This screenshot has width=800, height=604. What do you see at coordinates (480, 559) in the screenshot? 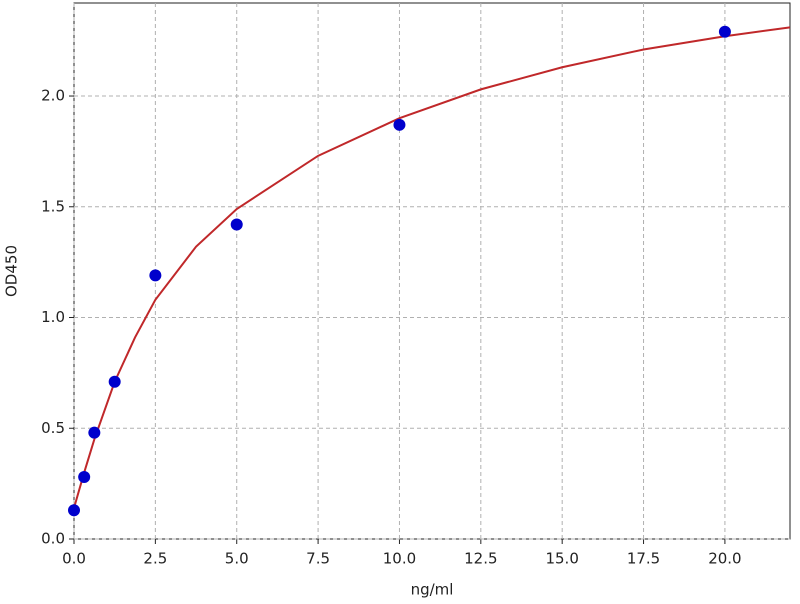
I see `x-tick-label: 12.5` at bounding box center [480, 559].